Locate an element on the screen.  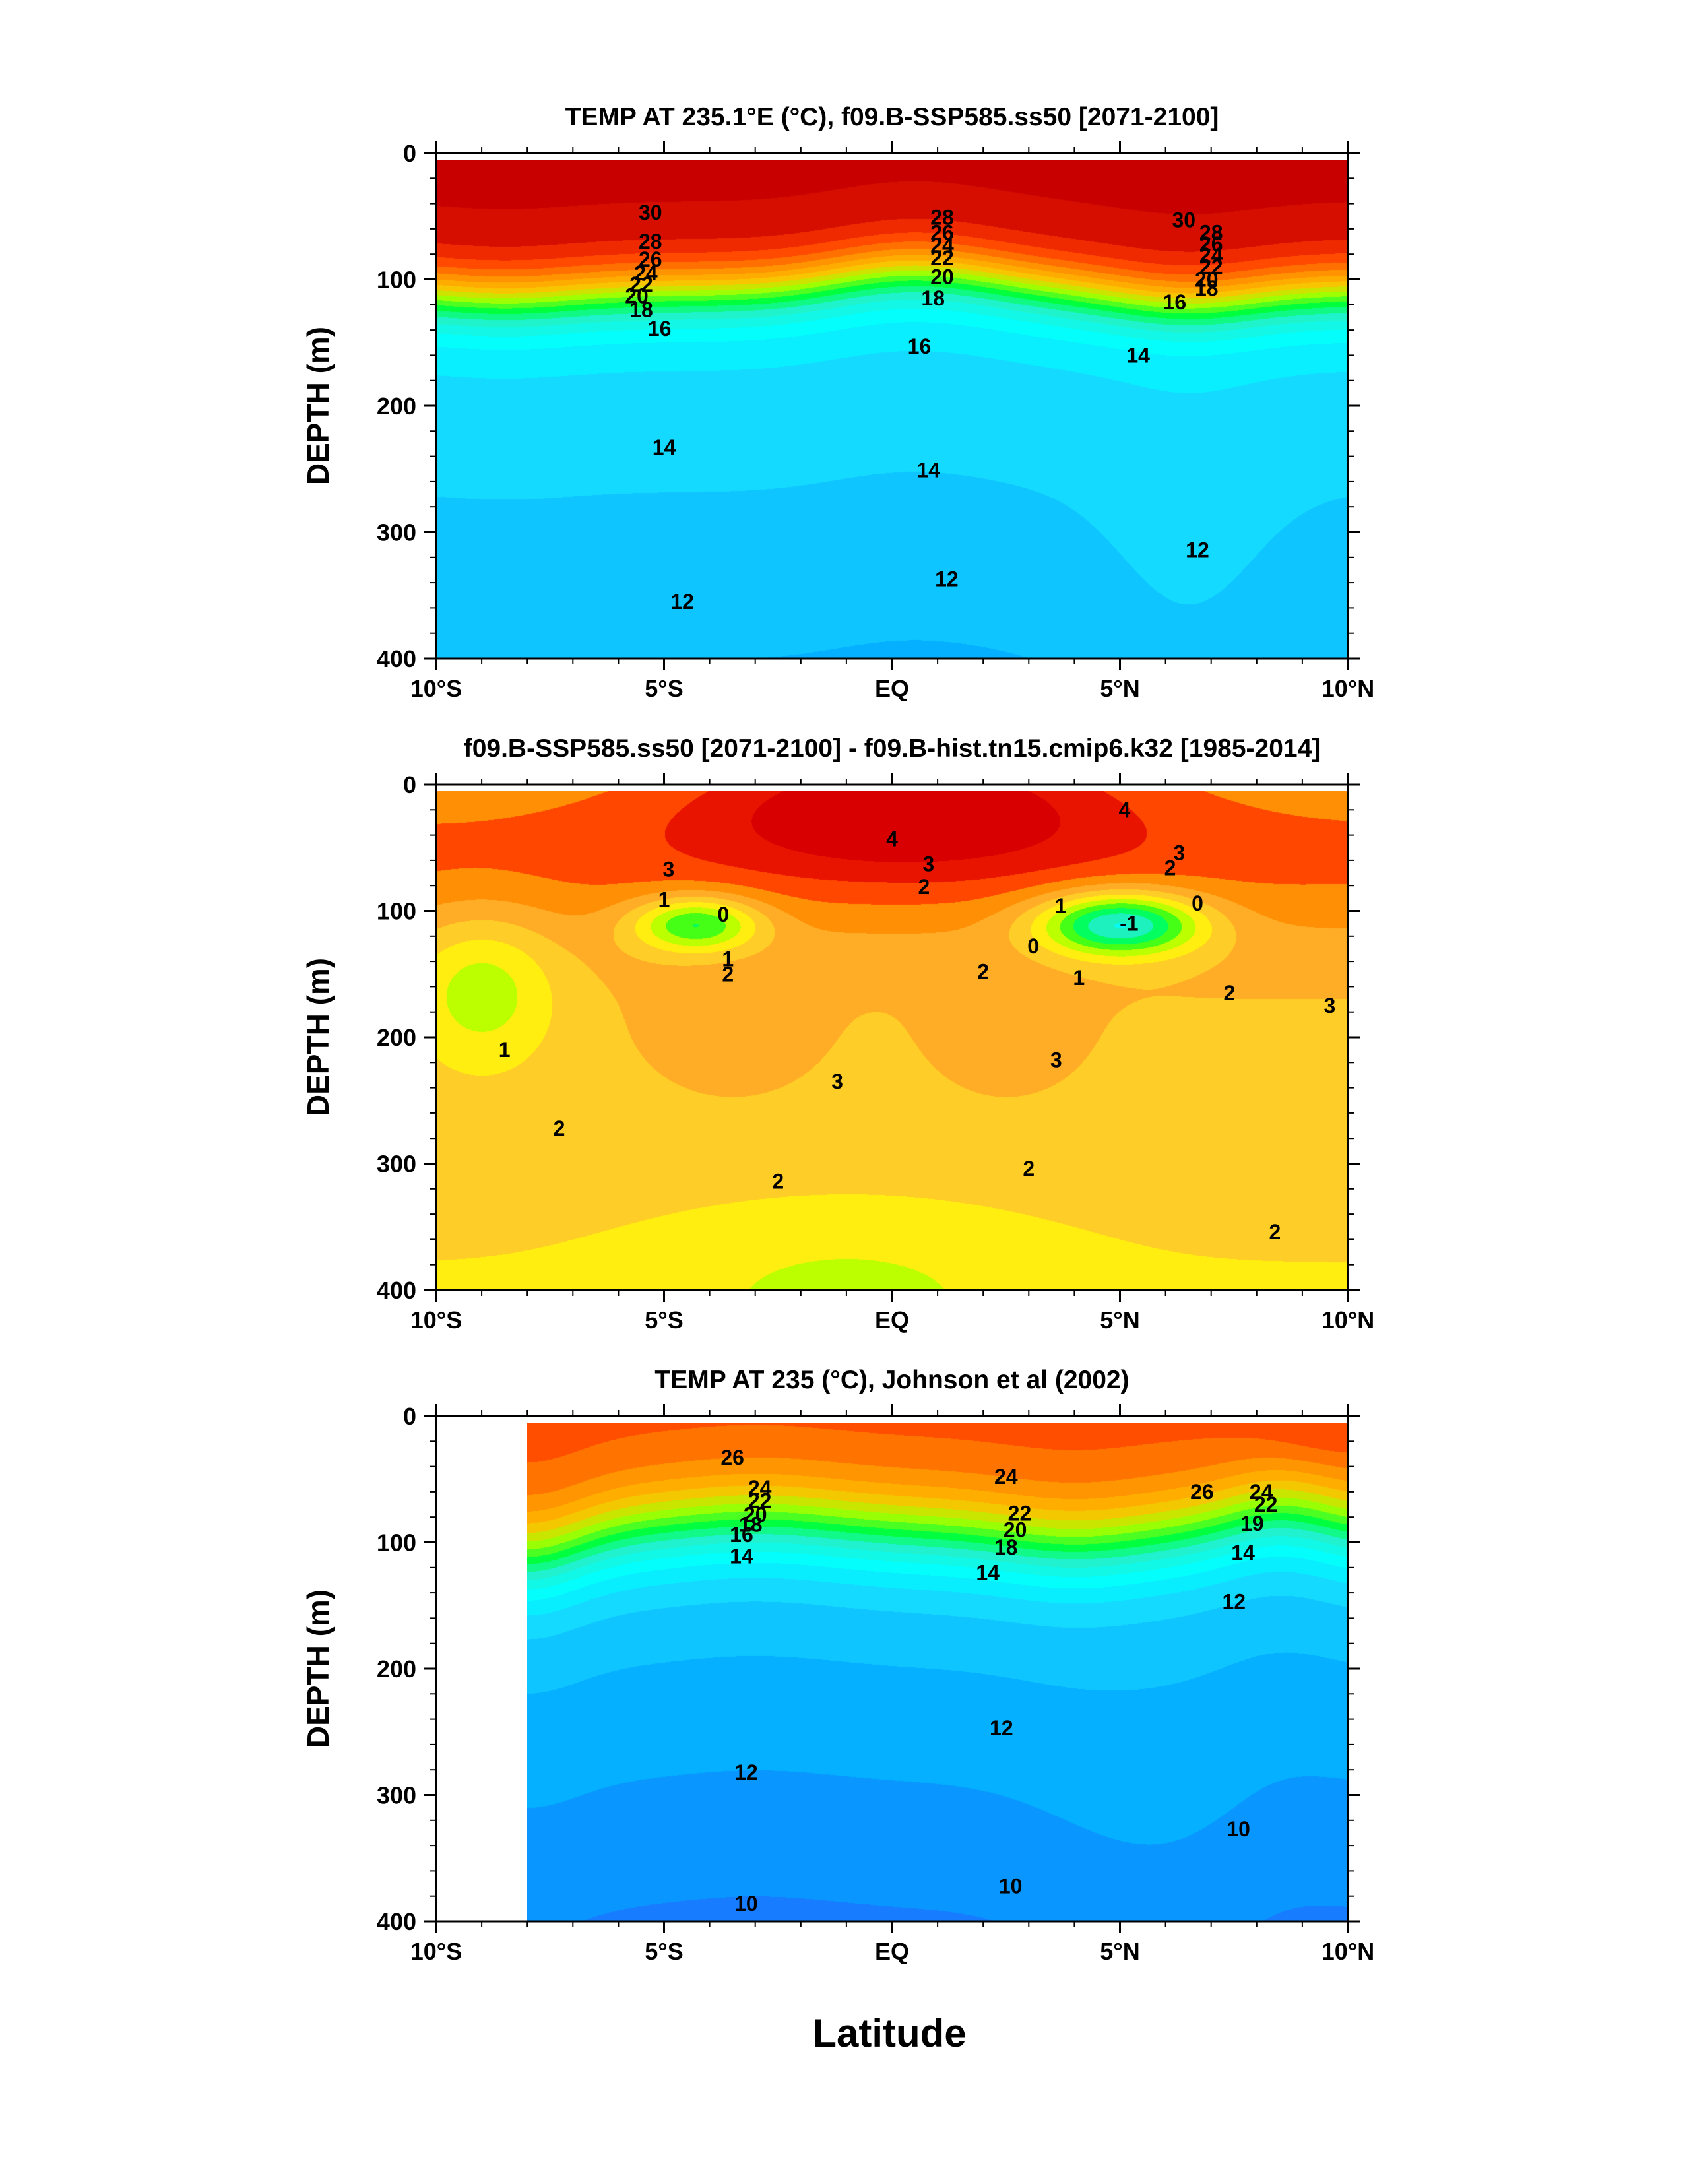
contour-label: 19 is located at coordinates (1252, 1523).